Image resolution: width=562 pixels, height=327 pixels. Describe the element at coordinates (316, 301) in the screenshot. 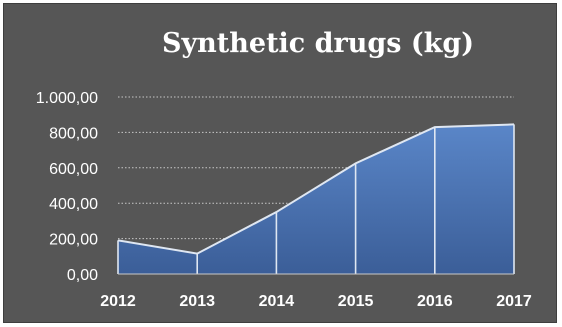

I see `x-axis-ticks: 2012 2013 2014 2015 2016 2017` at that location.